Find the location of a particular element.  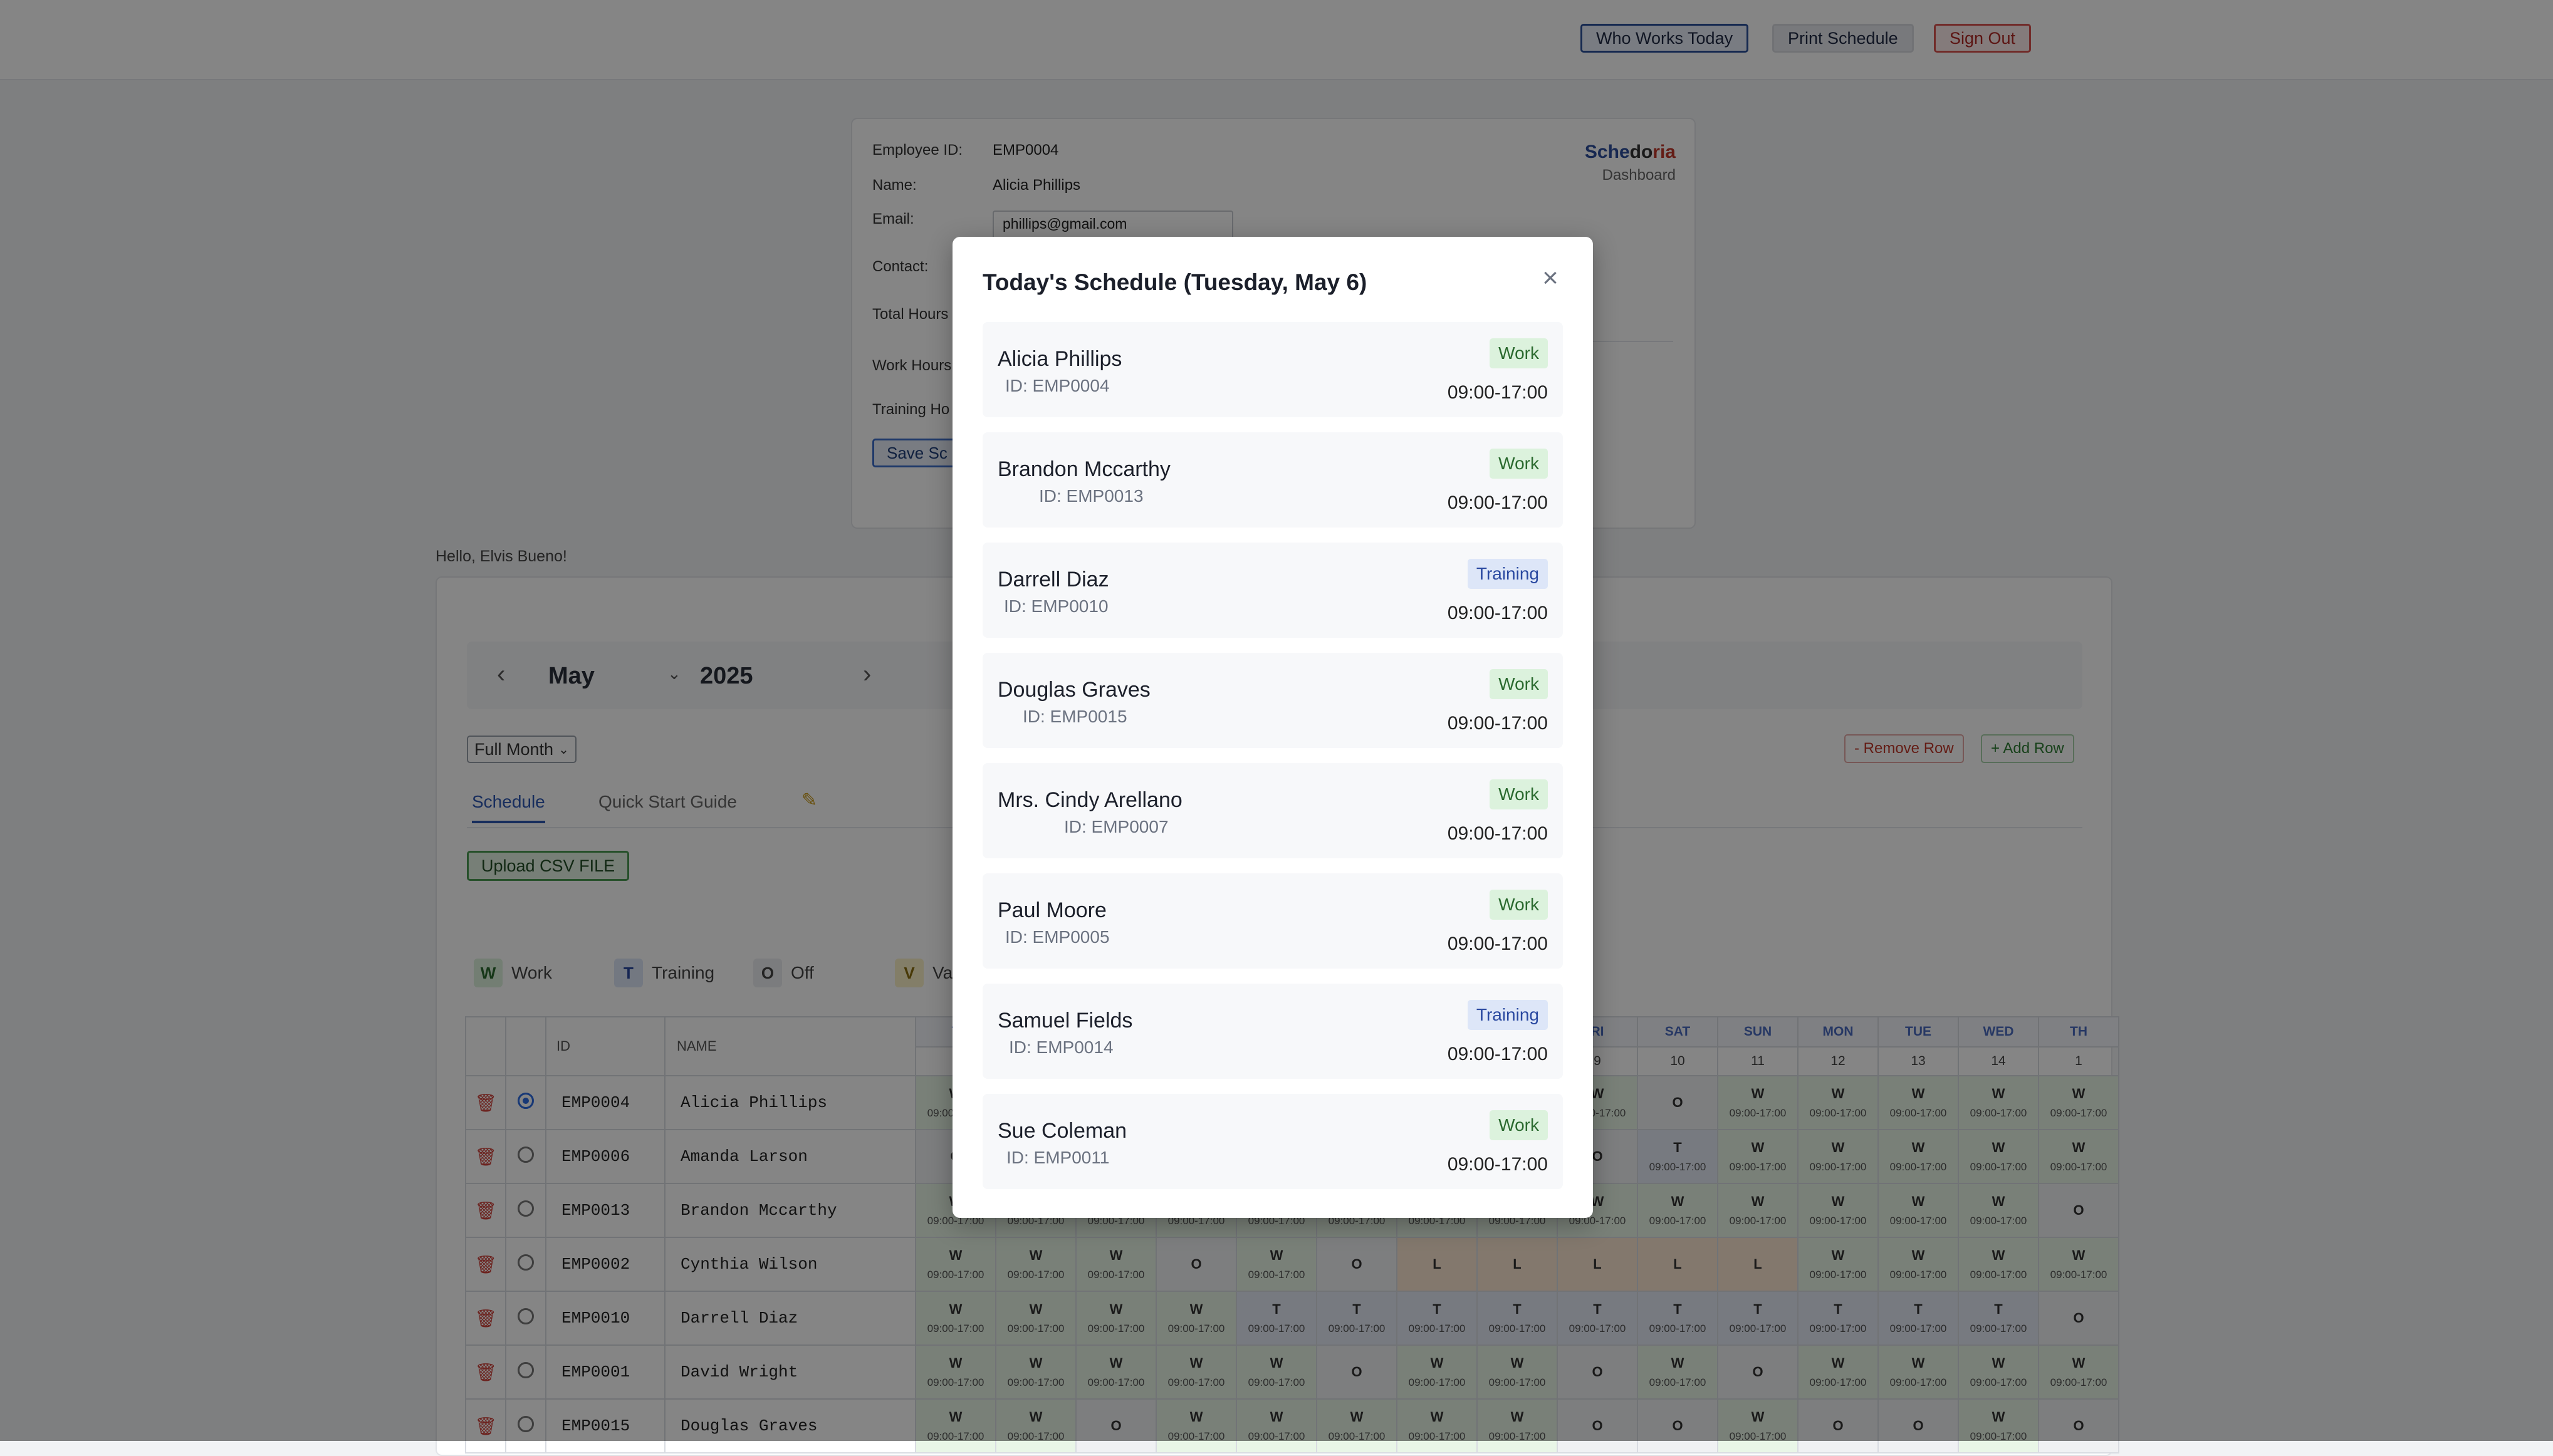

add-row-button: + Add Row is located at coordinates (2027, 748).